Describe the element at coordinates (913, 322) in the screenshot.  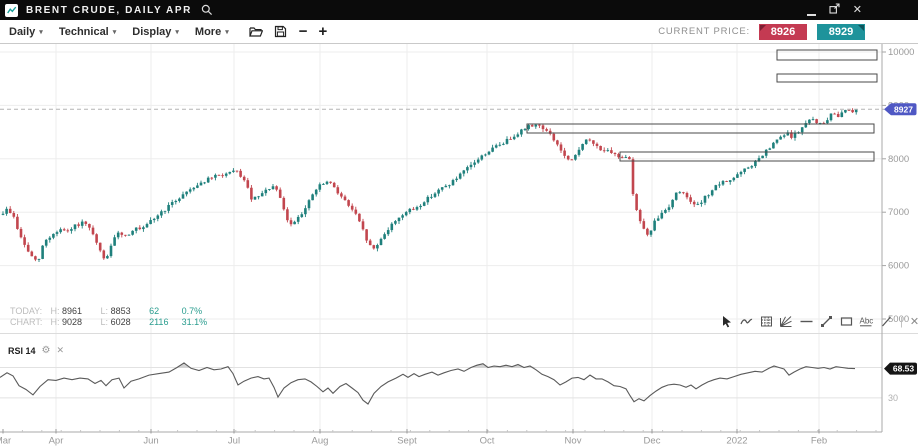
I see `delete-drawings-button: ✕` at that location.